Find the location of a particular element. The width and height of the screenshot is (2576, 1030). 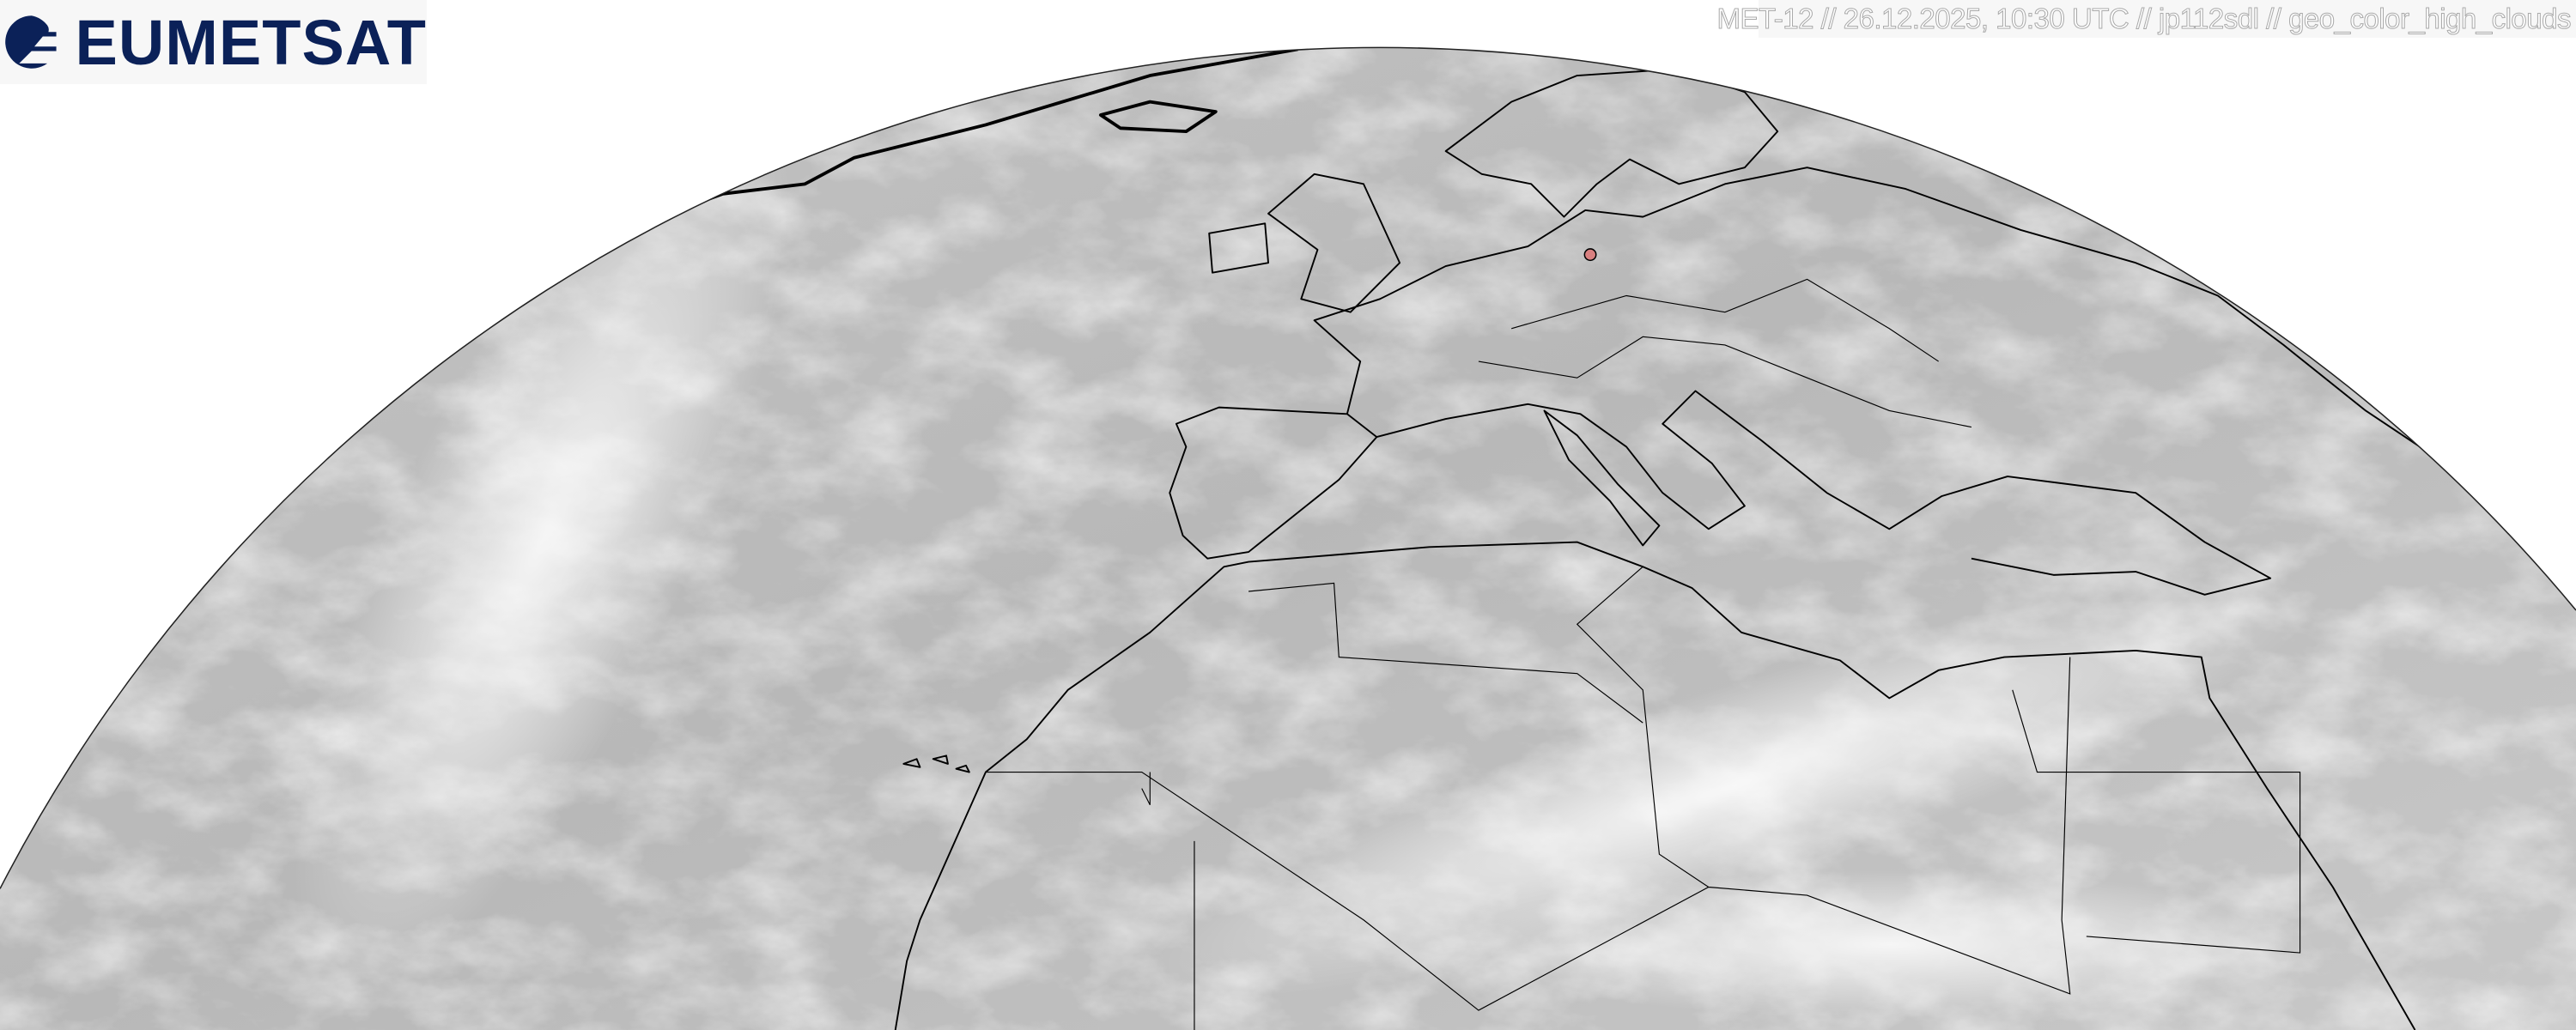

coastline-canaries is located at coordinates (936, 763).